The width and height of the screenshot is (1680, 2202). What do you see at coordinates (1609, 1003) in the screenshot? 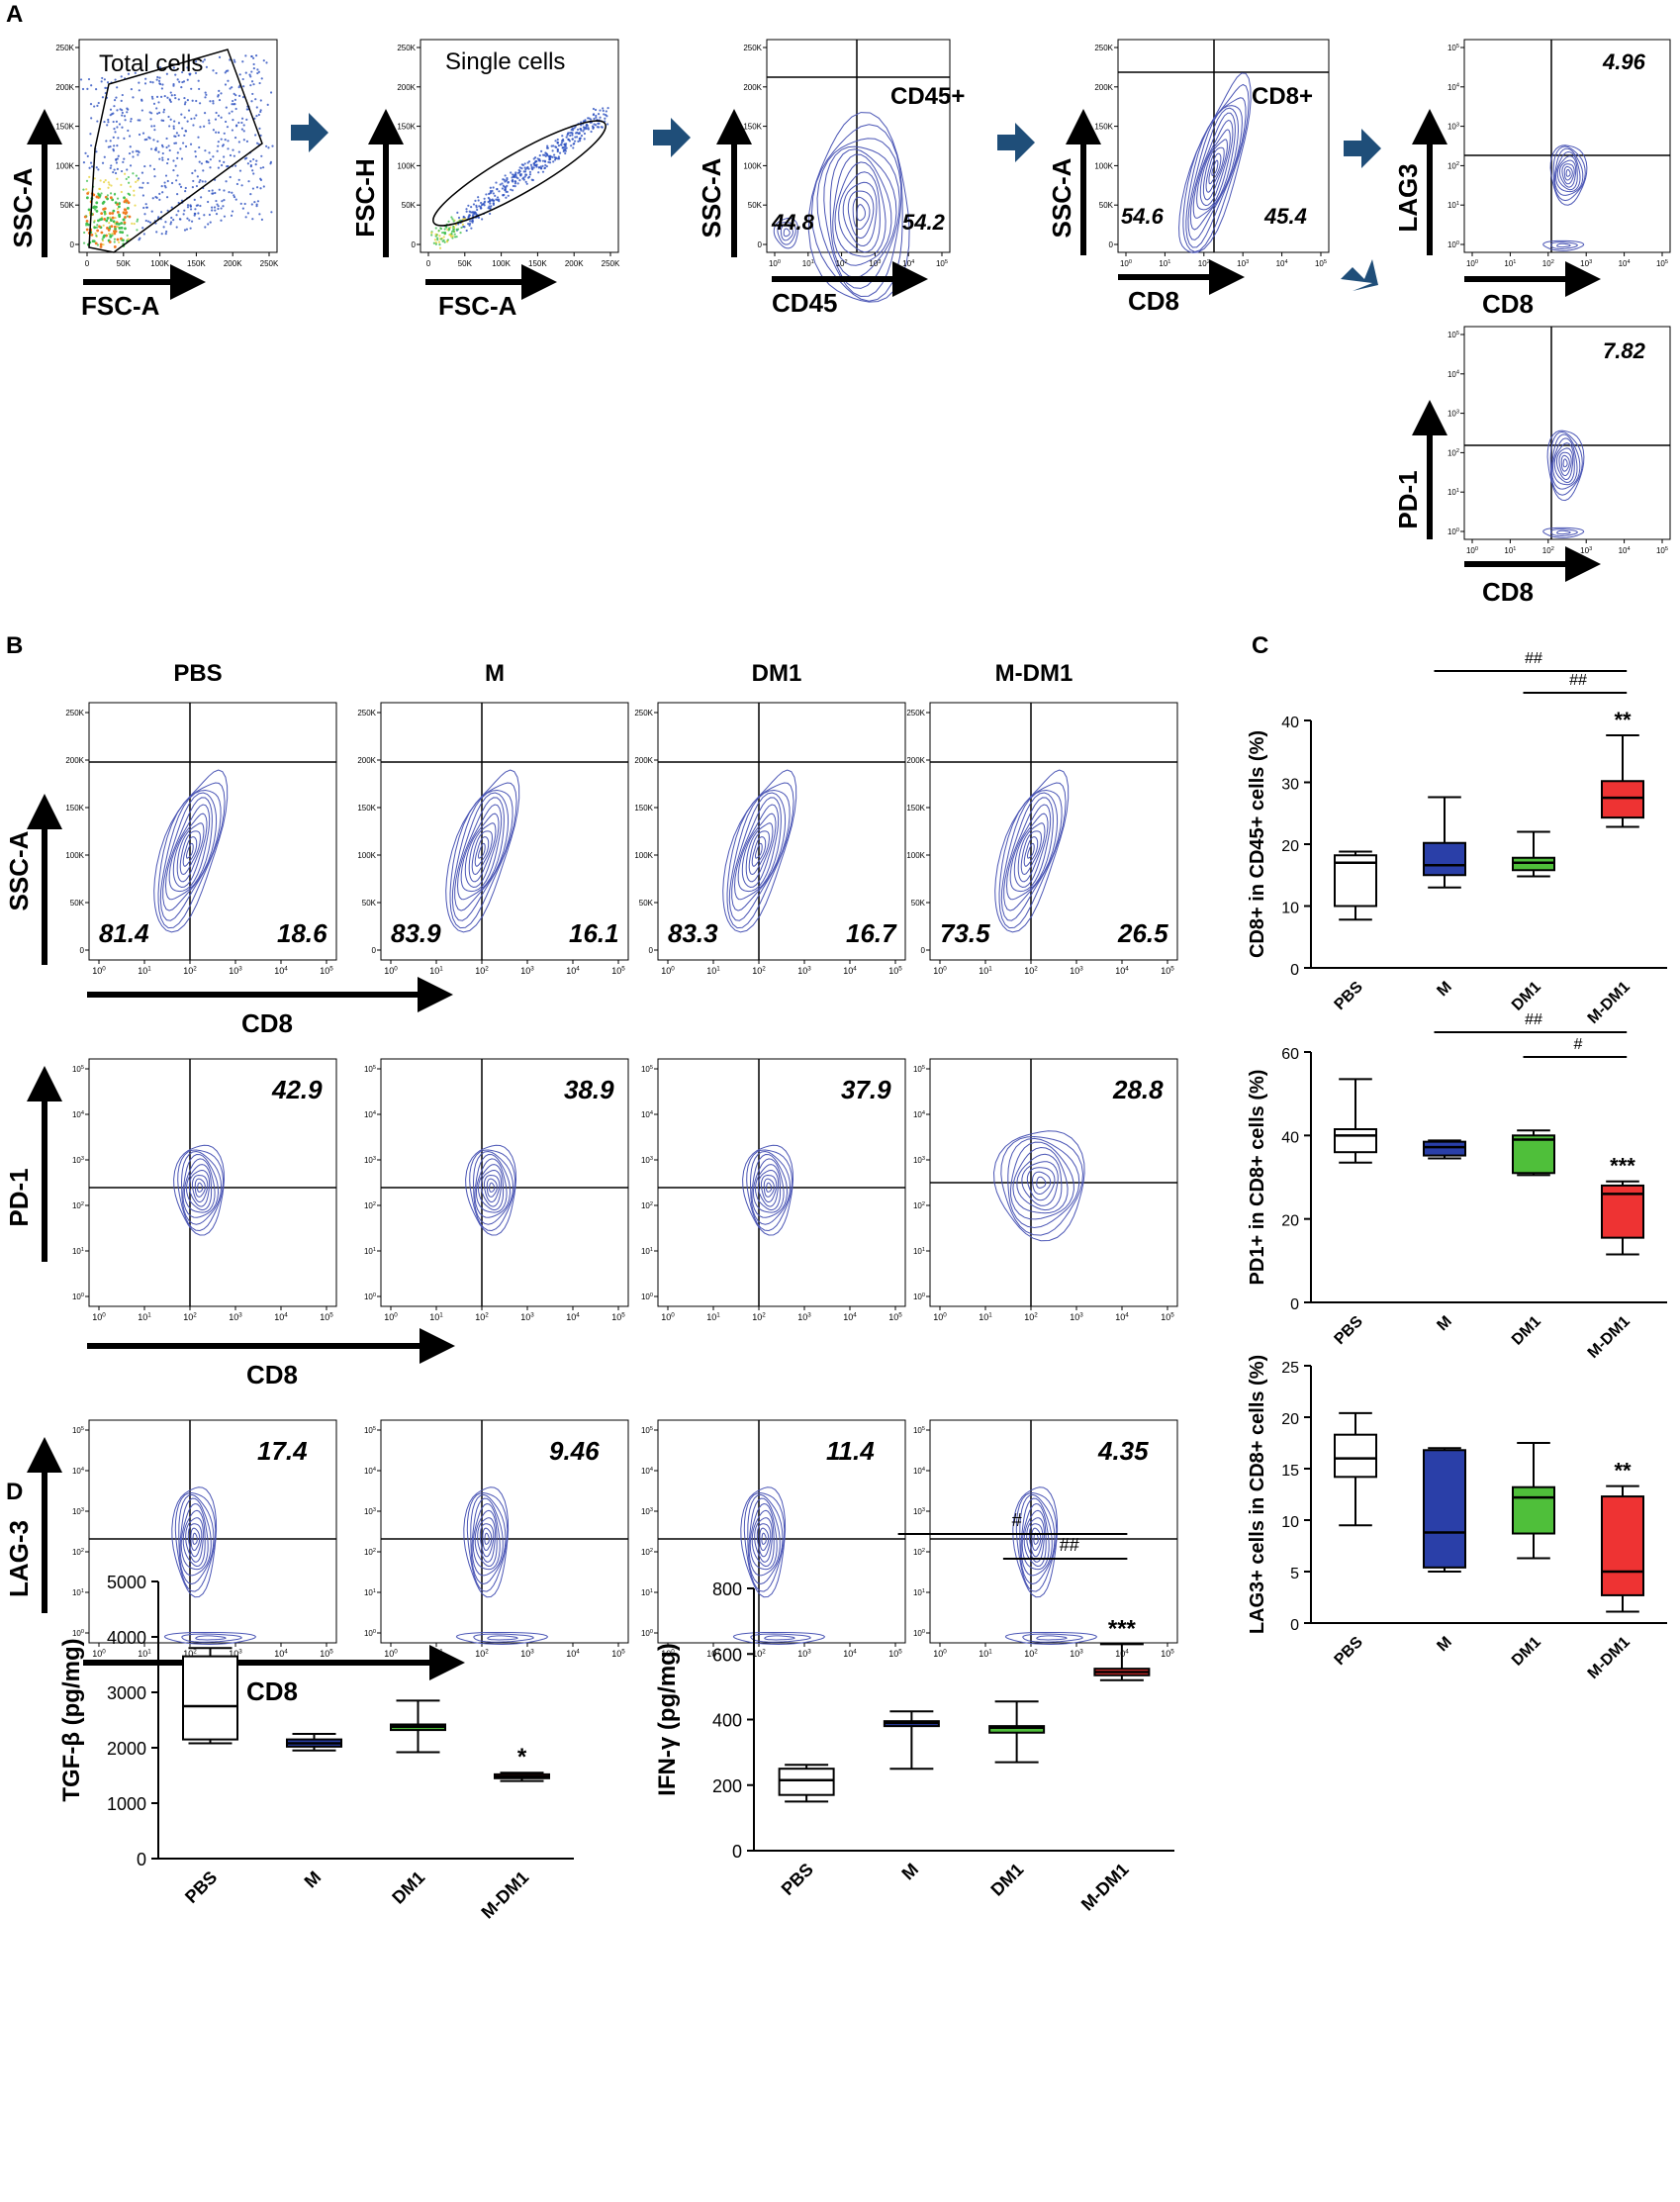
I see `x-tick-label: M-DM1` at bounding box center [1609, 1003].